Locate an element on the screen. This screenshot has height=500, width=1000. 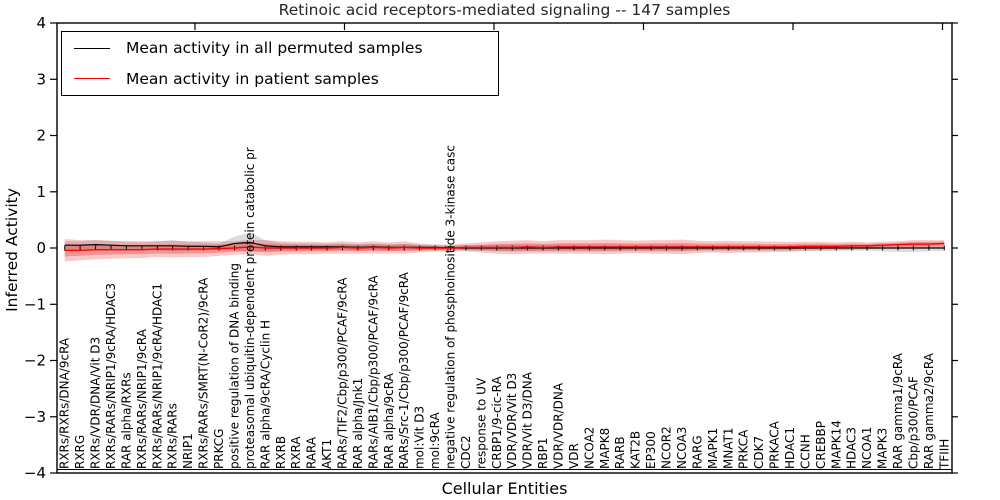
permuted-line-swatch-icon is located at coordinates (92, 48).